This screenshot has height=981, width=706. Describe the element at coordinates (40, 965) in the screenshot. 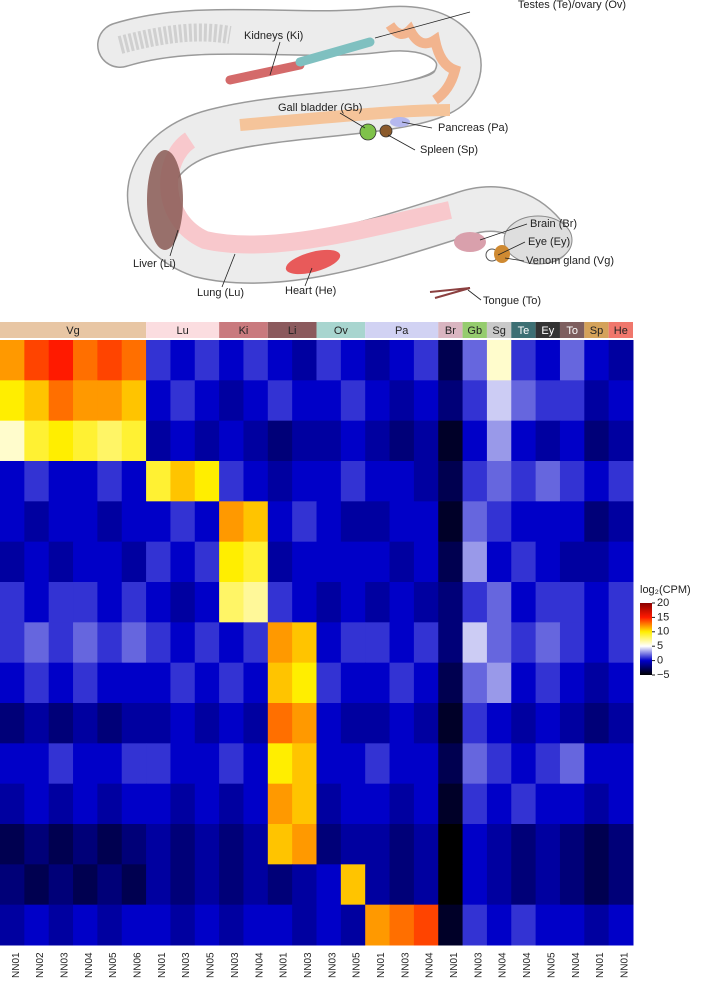

I see `x-tick-label: NN02` at that location.